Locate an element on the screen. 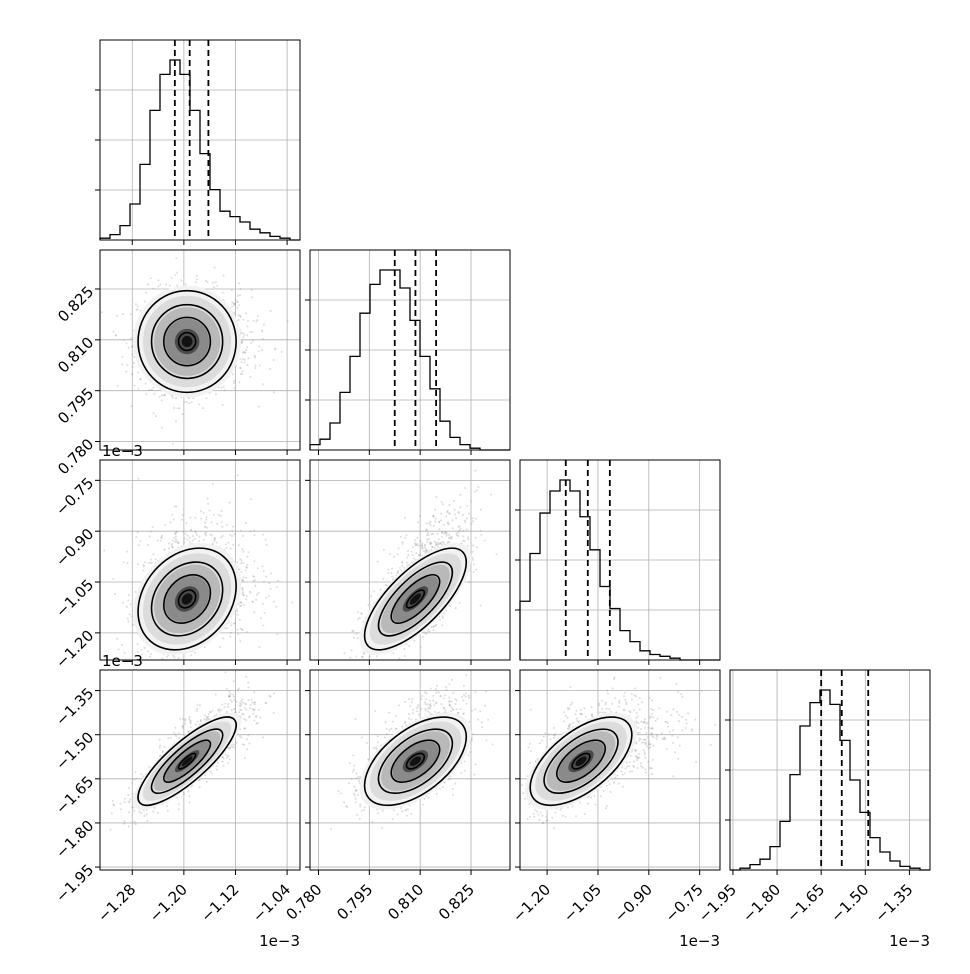 The width and height of the screenshot is (970, 974). histogram-step is located at coordinates (830, 780).